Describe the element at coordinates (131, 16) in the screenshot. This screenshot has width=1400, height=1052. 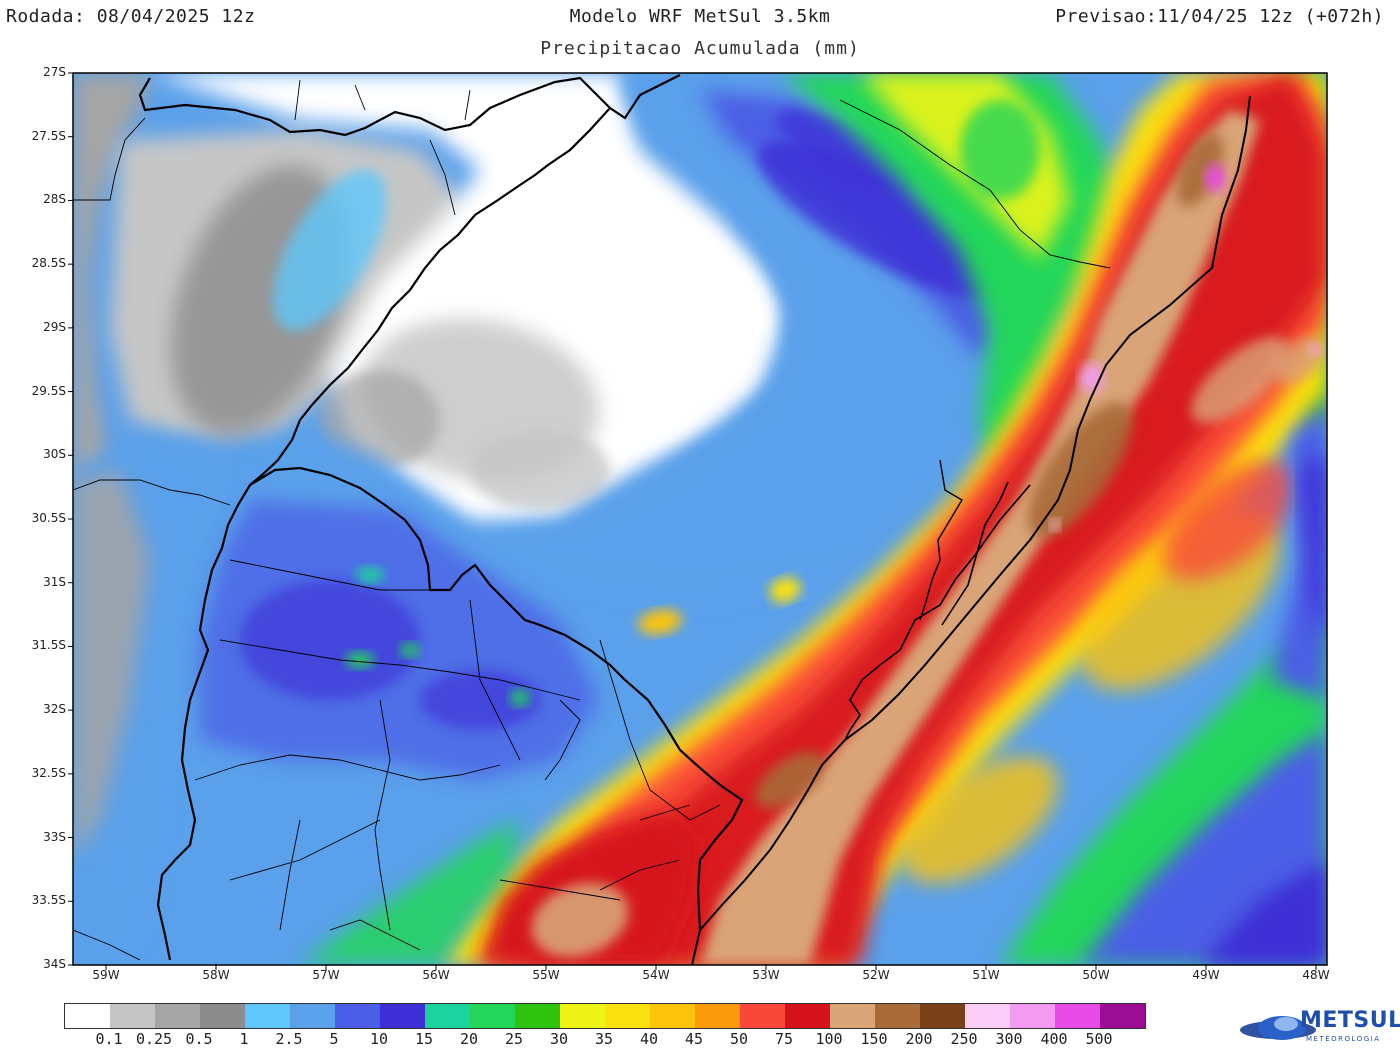
I see `run-date-label: Rodada: 08/04/2025 12z` at that location.